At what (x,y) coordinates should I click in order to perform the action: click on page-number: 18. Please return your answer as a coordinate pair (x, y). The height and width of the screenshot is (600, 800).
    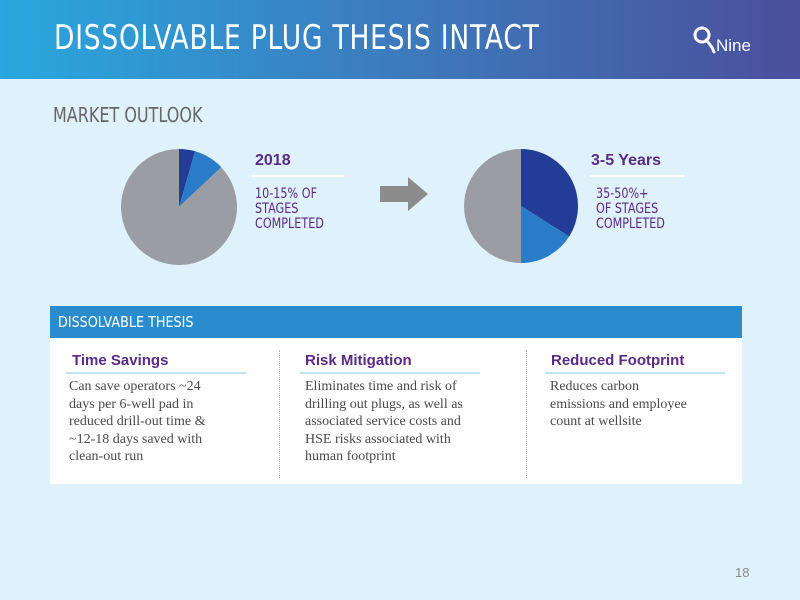
    Looking at the image, I should click on (742, 572).